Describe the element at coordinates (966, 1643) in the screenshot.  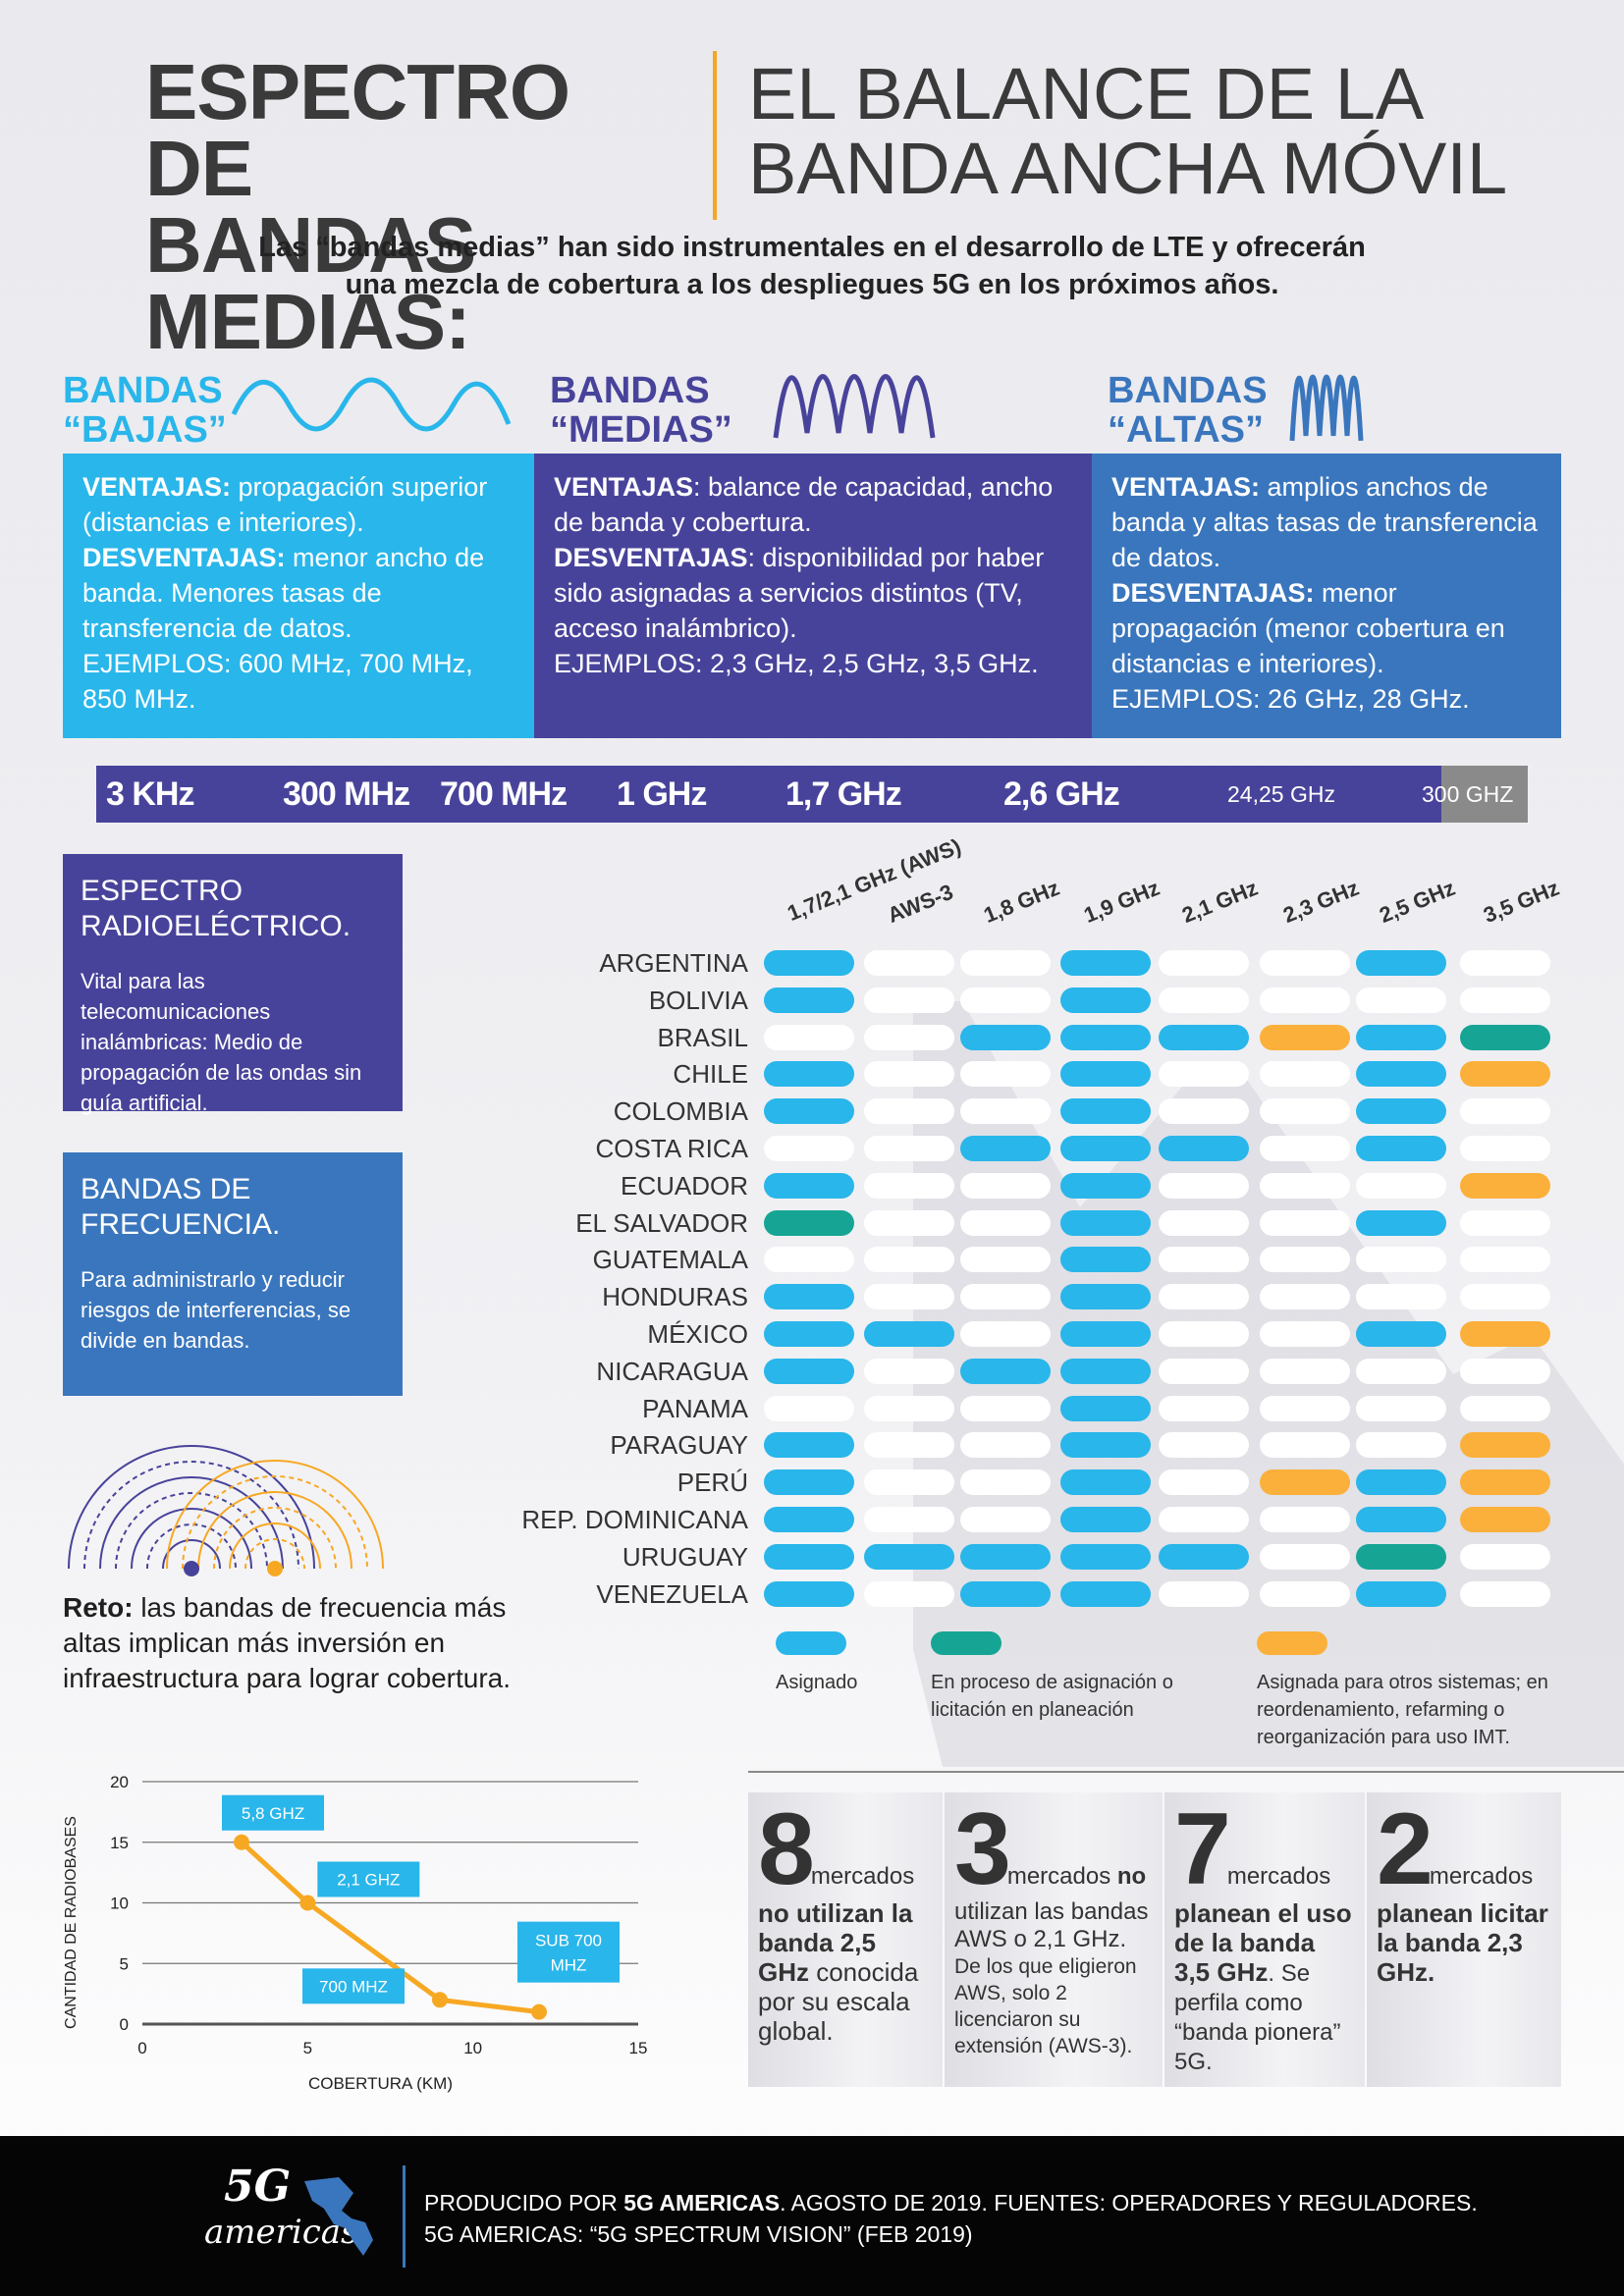
I see `legend-swatch-process` at that location.